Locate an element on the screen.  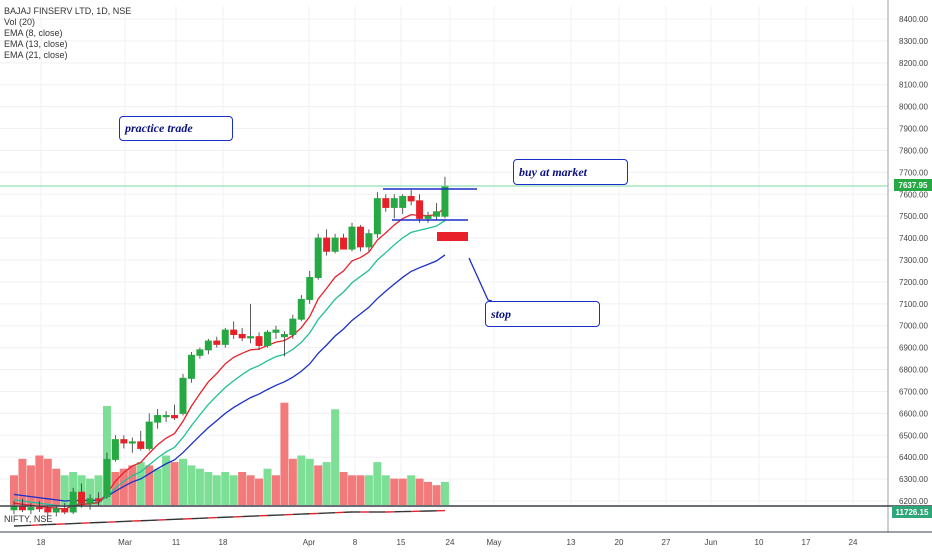
legend-ema-8: EMA (8, close) is located at coordinates (67, 33).